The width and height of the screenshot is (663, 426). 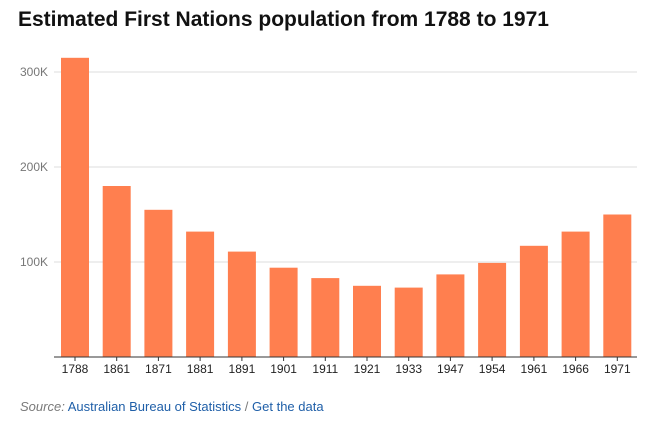 I want to click on bar-1954, so click(x=492, y=309).